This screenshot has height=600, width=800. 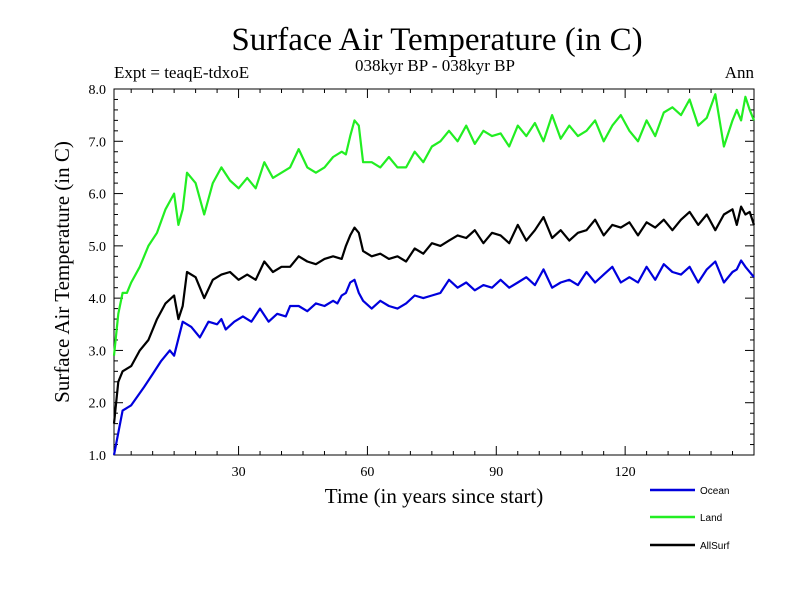 I want to click on x-axis-label: Time (in years since start), so click(x=434, y=496).